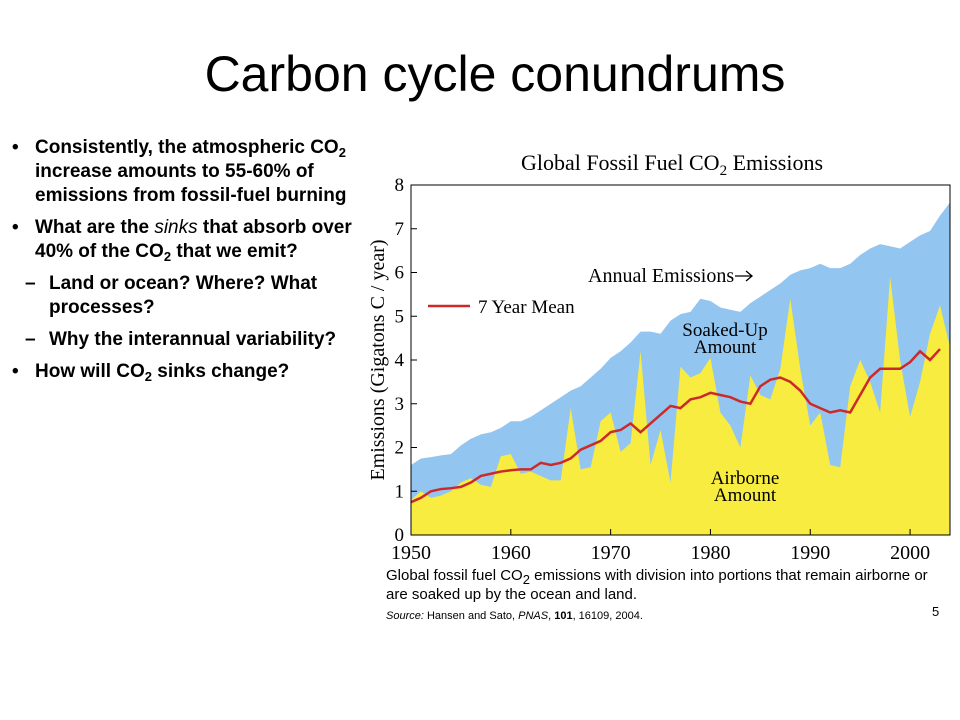  I want to click on x-tick-label: 1990, so click(810, 553).